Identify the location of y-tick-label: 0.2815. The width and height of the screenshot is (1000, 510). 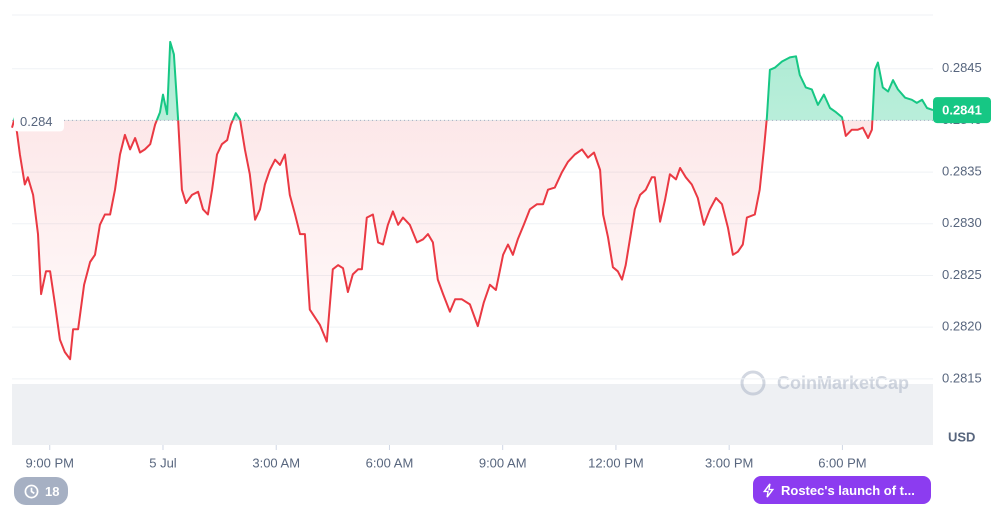
(962, 377).